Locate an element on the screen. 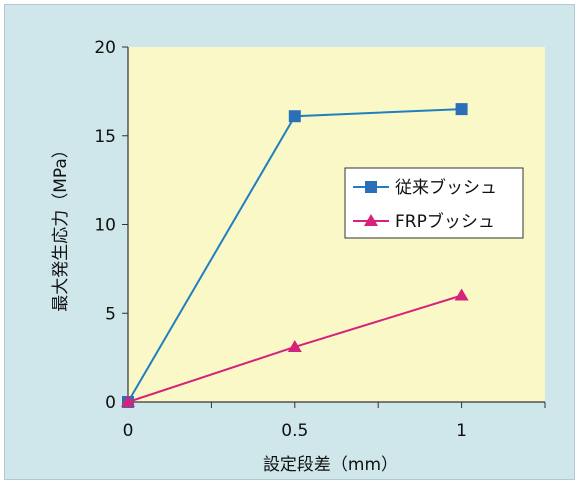 This screenshot has width=578, height=483. y-tick-label: 5 is located at coordinates (110, 314).